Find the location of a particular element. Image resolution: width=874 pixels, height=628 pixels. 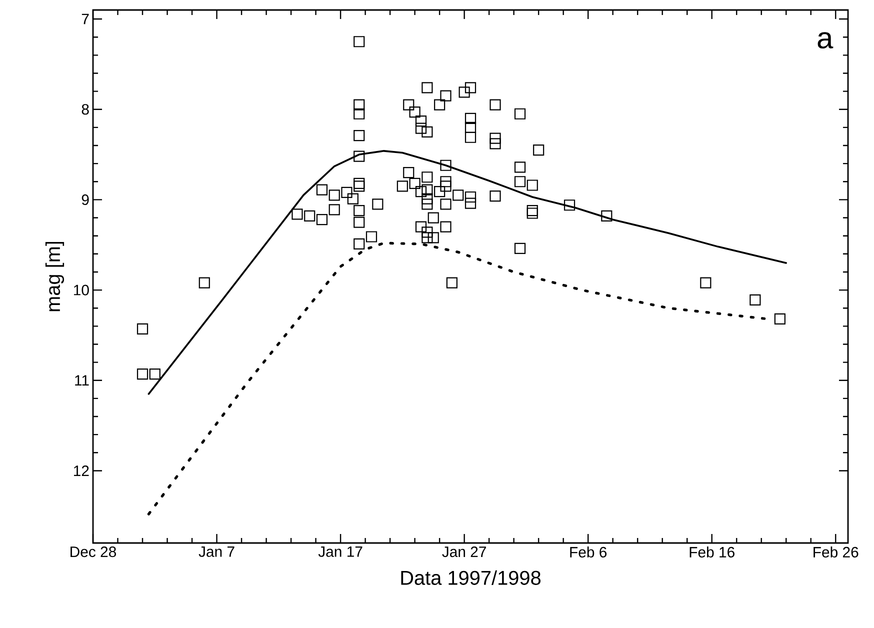

y-tick-label: 7 is located at coordinates (85, 19).